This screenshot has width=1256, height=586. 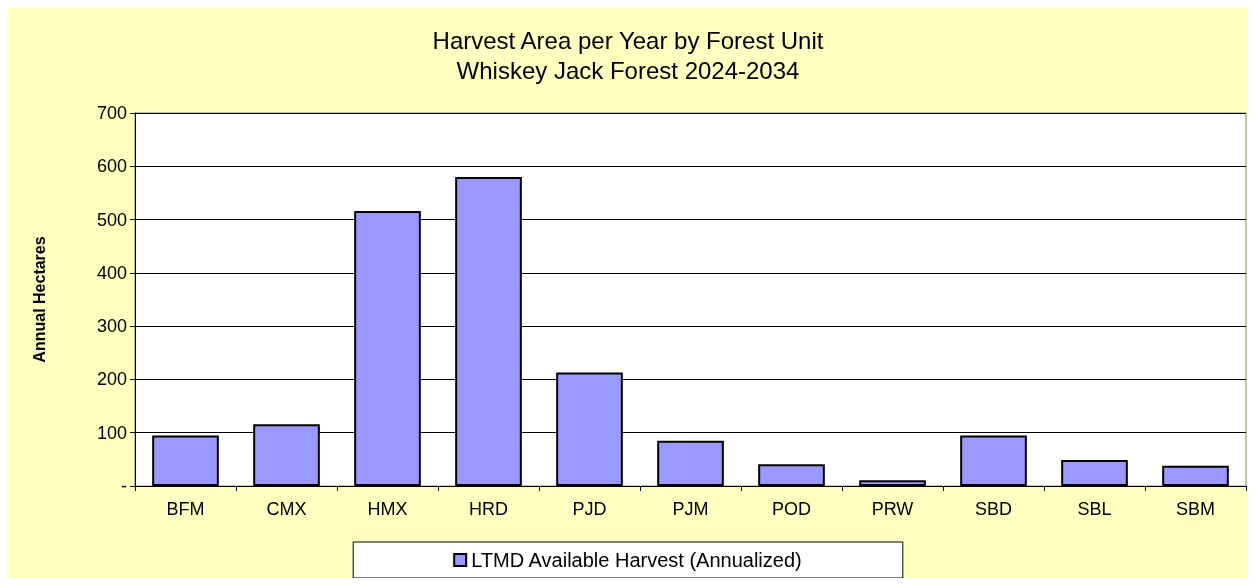 What do you see at coordinates (111, 326) in the screenshot?
I see `y-tick-label: 300` at bounding box center [111, 326].